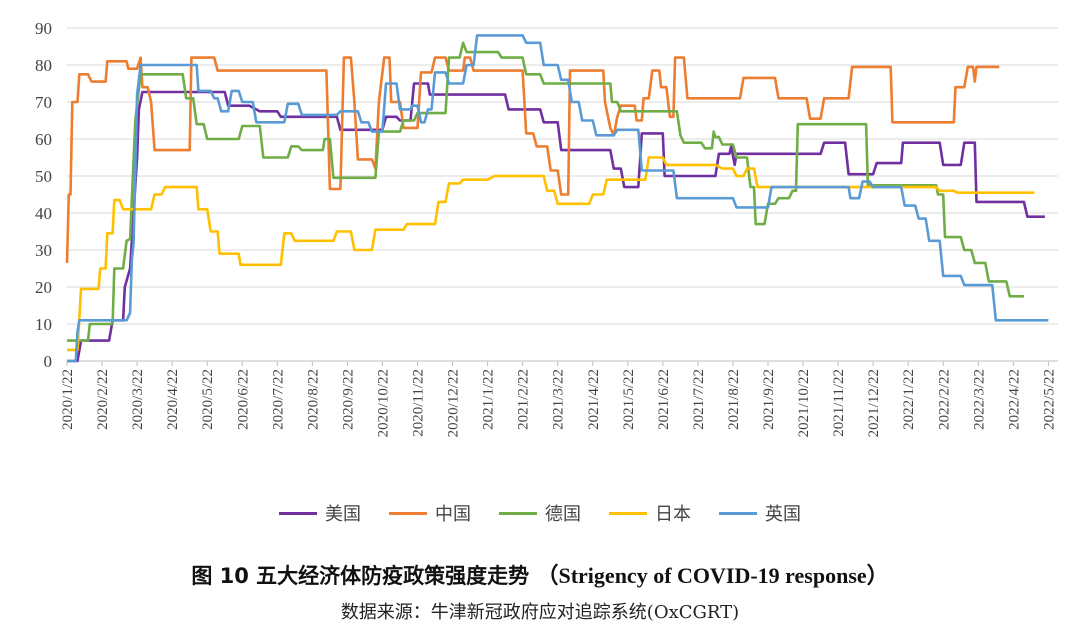 This screenshot has width=1080, height=644. What do you see at coordinates (454, 403) in the screenshot?
I see `x-tick-label: 2020/12/22` at bounding box center [454, 403].